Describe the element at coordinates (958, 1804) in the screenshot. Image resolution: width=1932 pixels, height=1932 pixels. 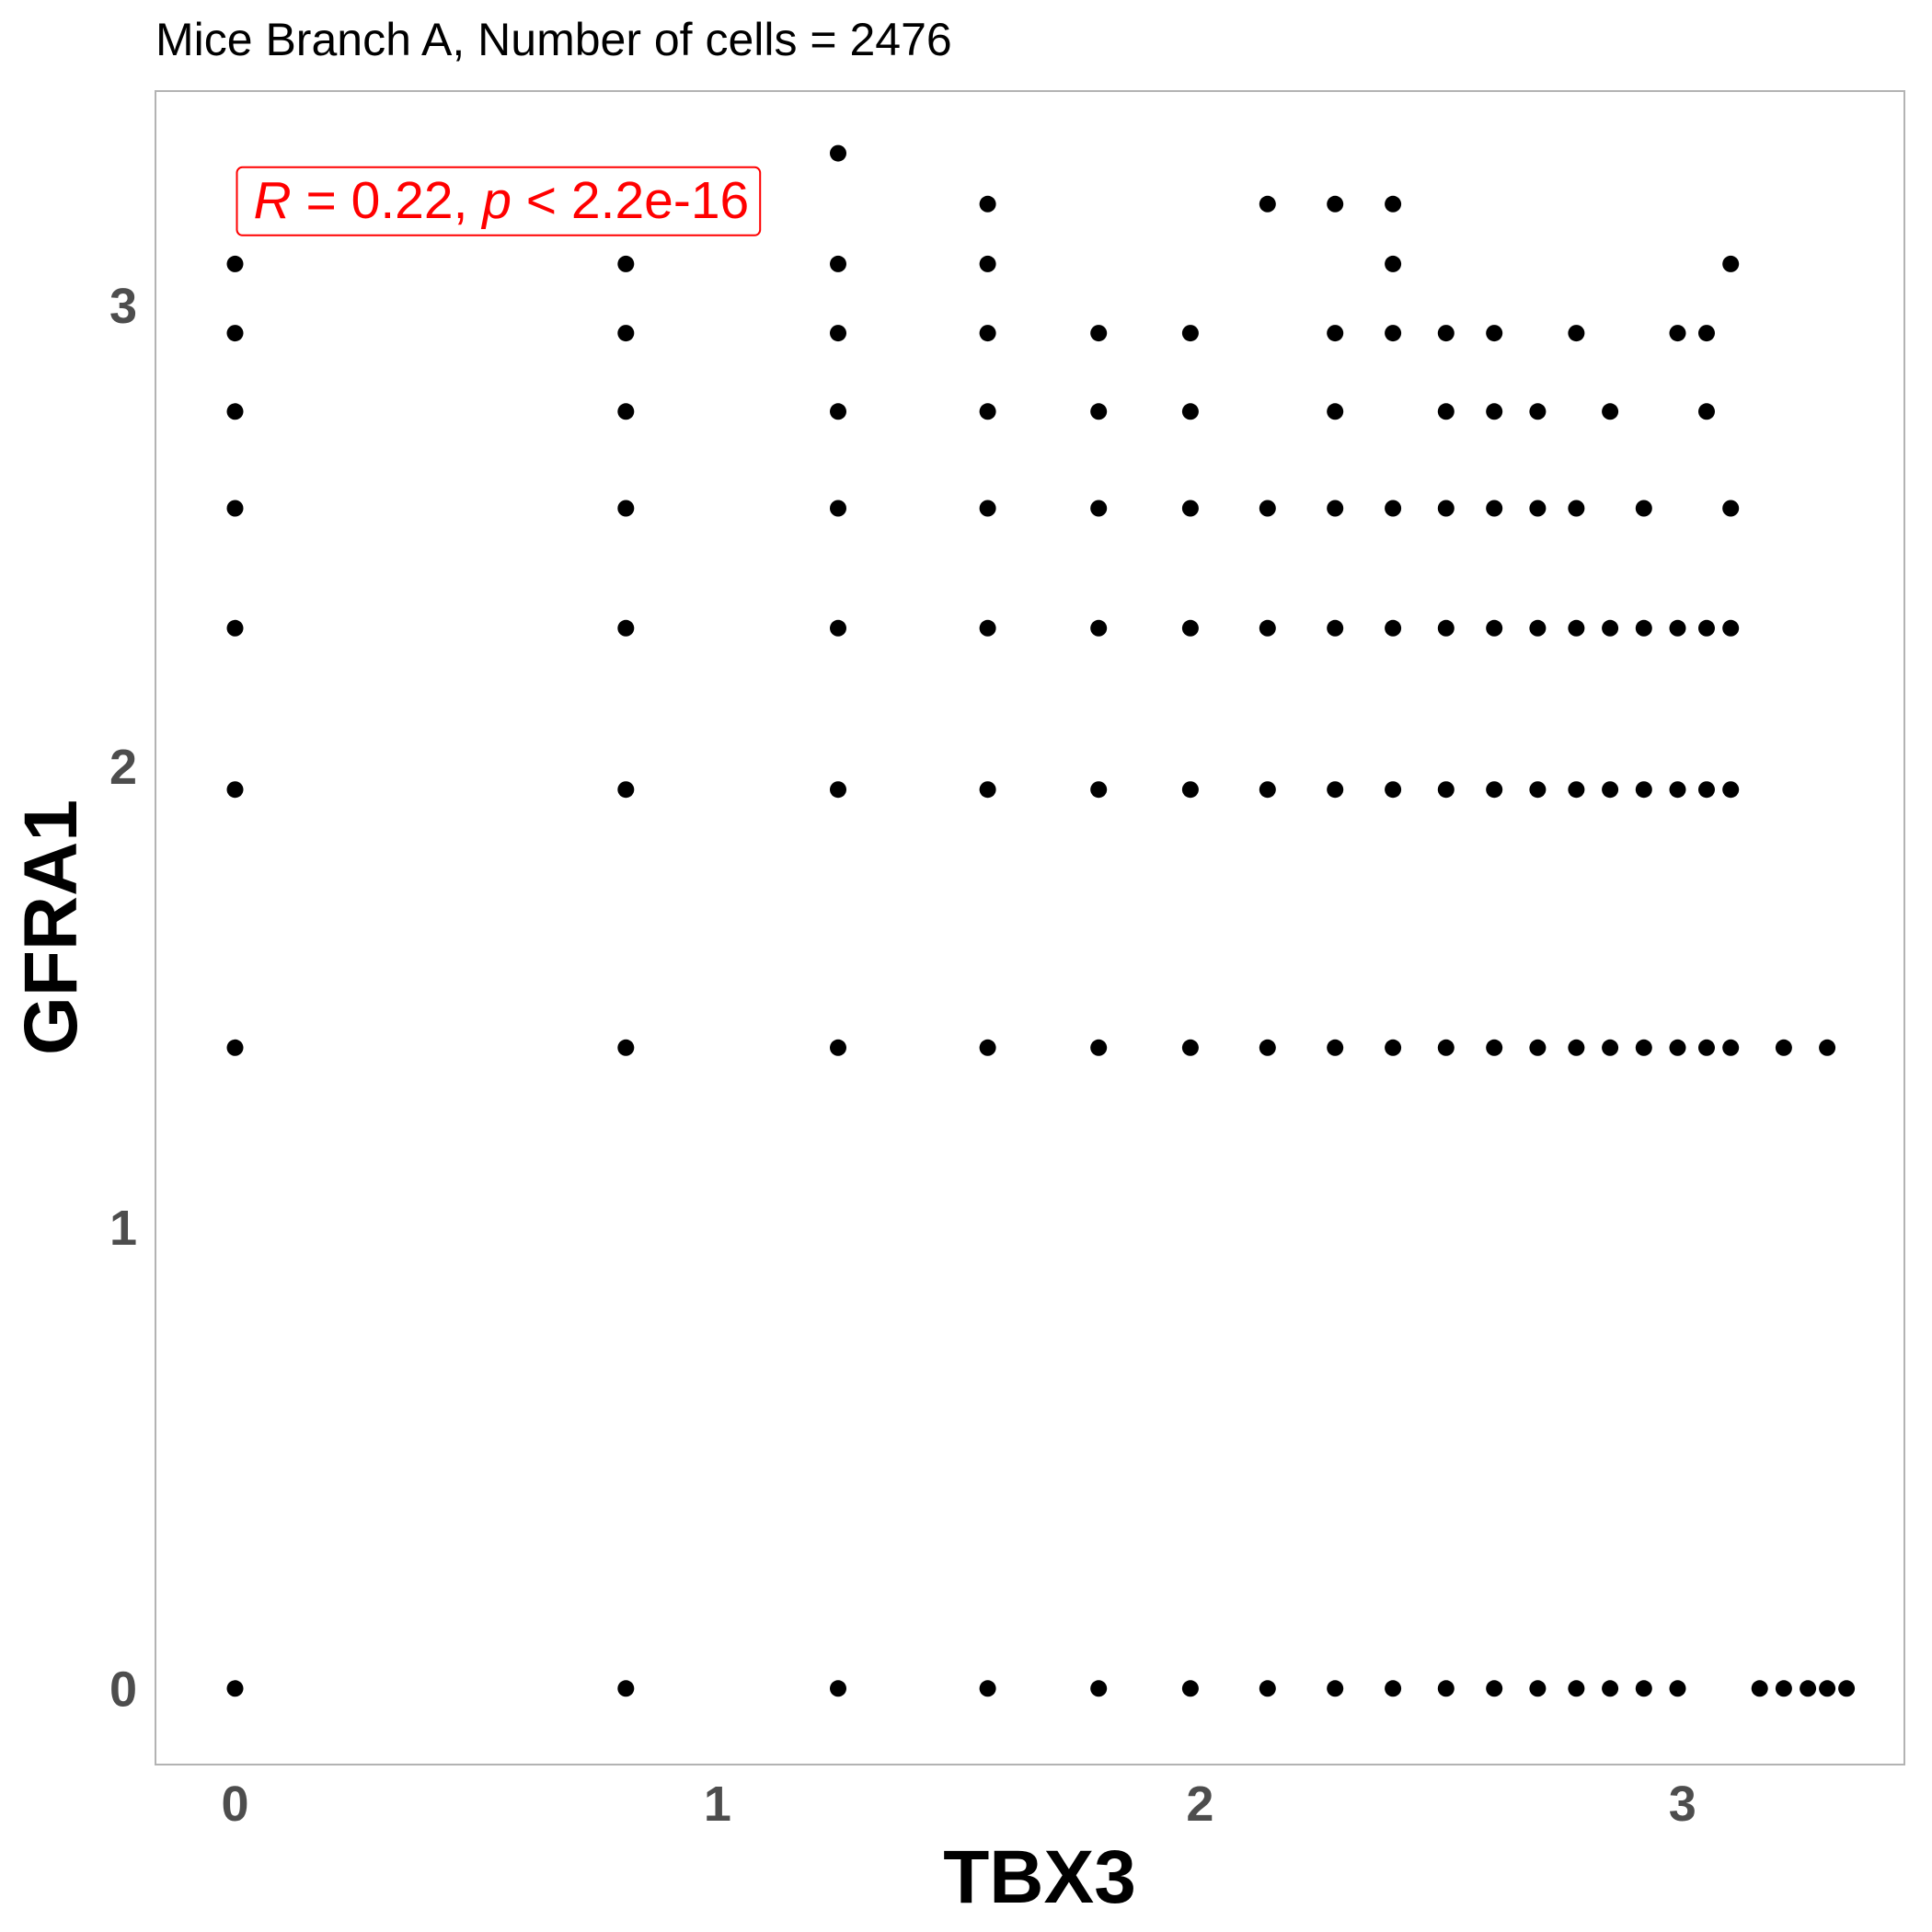
I see `x-axis-ticks: 0 1 2 3` at that location.